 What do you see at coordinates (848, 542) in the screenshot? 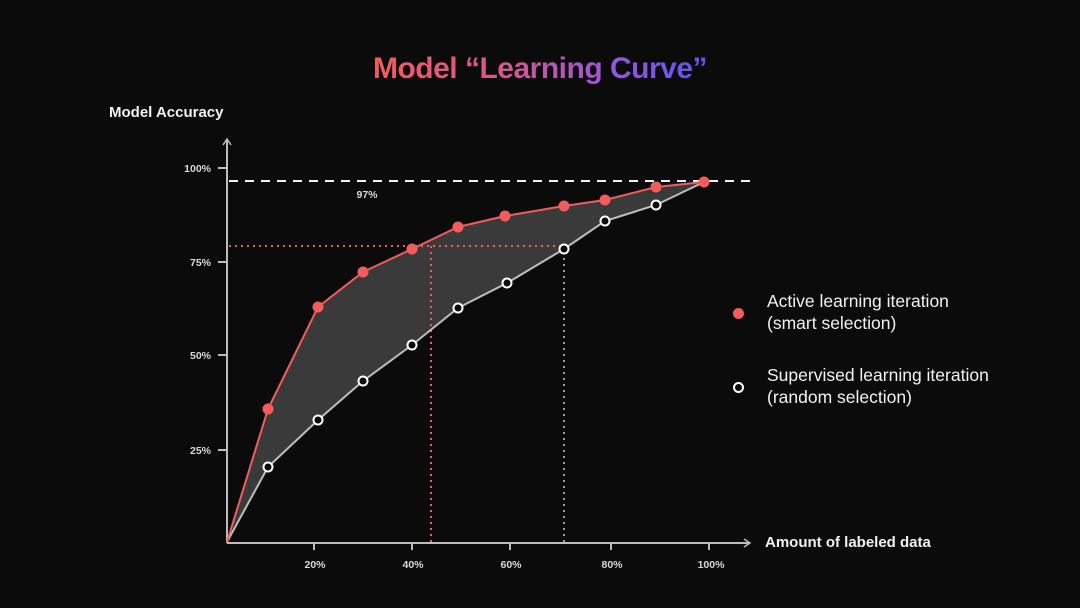
I see `x-axis-label: Amount of labeled data` at bounding box center [848, 542].